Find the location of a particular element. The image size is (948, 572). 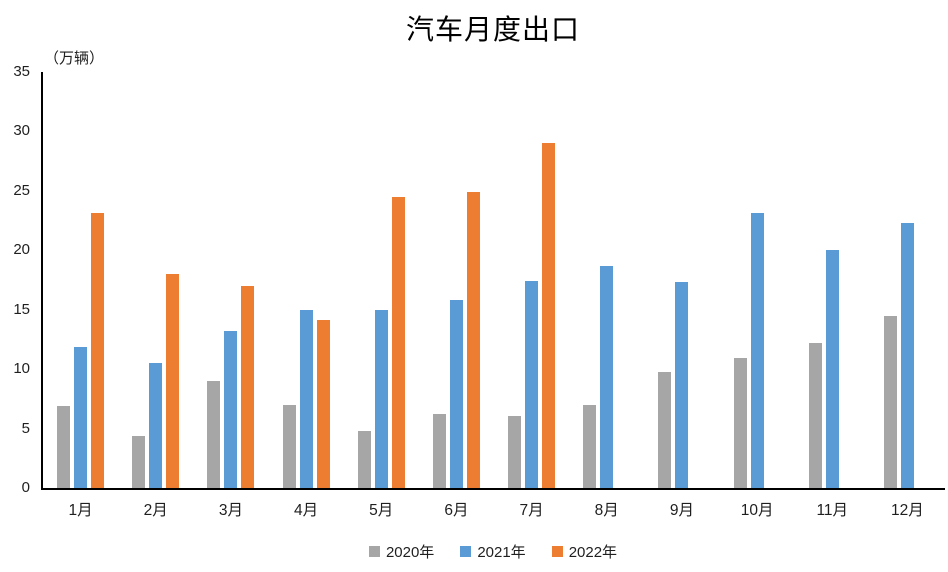

y-tick-label: 25 is located at coordinates (21, 190).